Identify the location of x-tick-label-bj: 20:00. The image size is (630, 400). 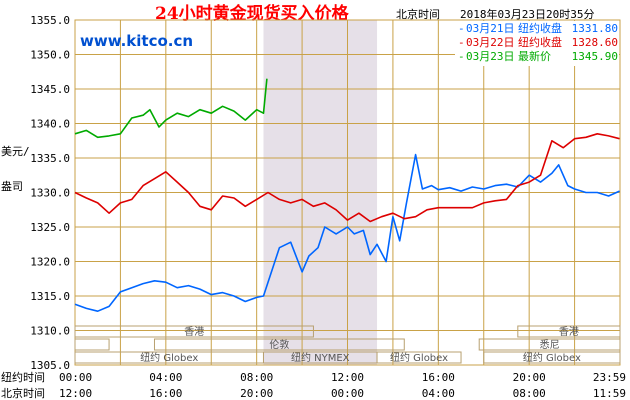
(256, 393).